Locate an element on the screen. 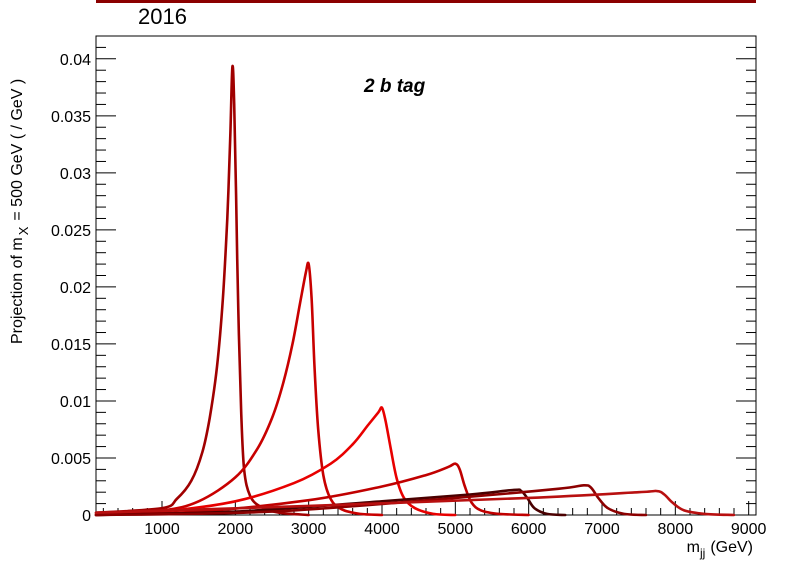 The height and width of the screenshot is (572, 796). x-tick-label: 3000 is located at coordinates (309, 529).